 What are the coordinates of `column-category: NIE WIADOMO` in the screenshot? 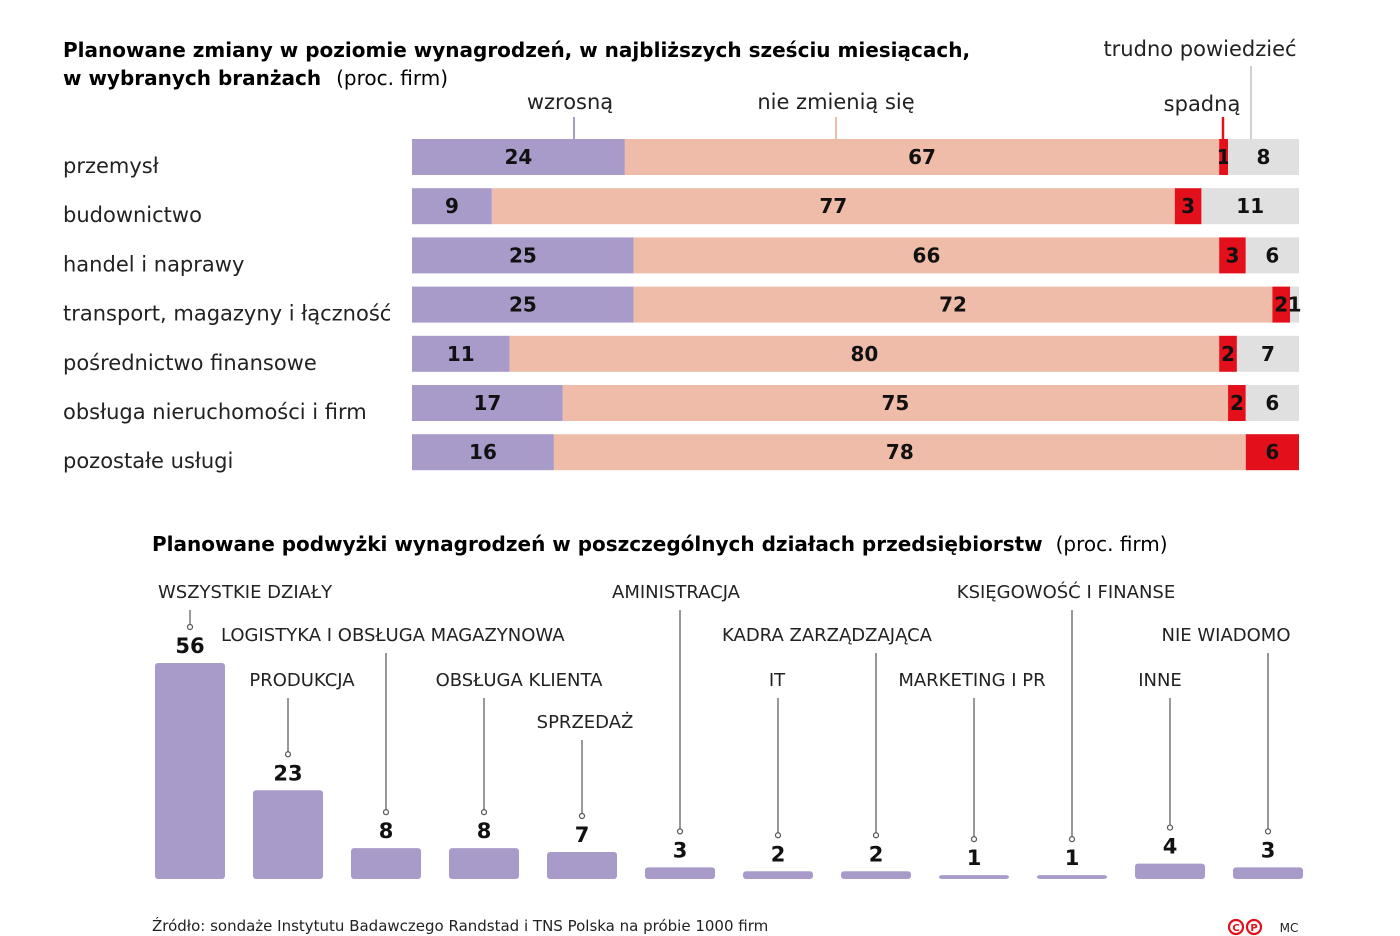 It's located at (1225, 635).